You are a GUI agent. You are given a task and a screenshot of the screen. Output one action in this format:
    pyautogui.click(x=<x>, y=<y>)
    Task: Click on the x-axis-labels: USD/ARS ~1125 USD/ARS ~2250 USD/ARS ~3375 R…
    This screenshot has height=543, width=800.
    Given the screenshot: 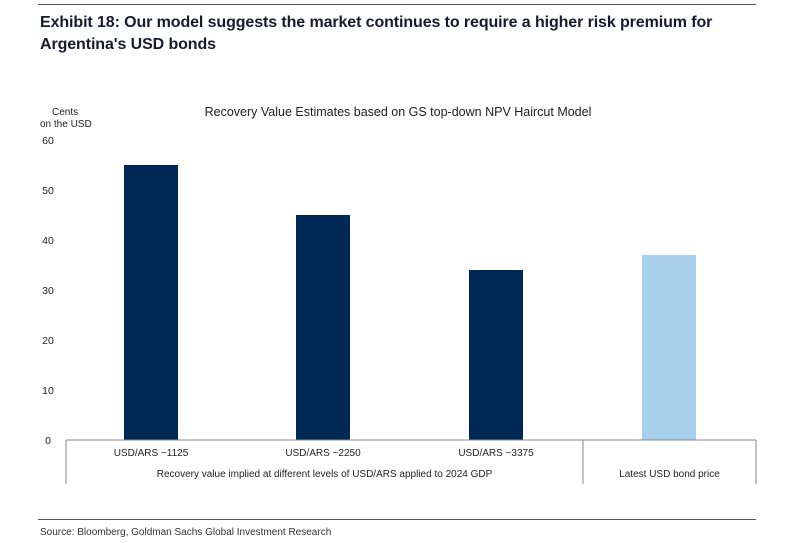 What is the action you would take?
    pyautogui.click(x=417, y=464)
    